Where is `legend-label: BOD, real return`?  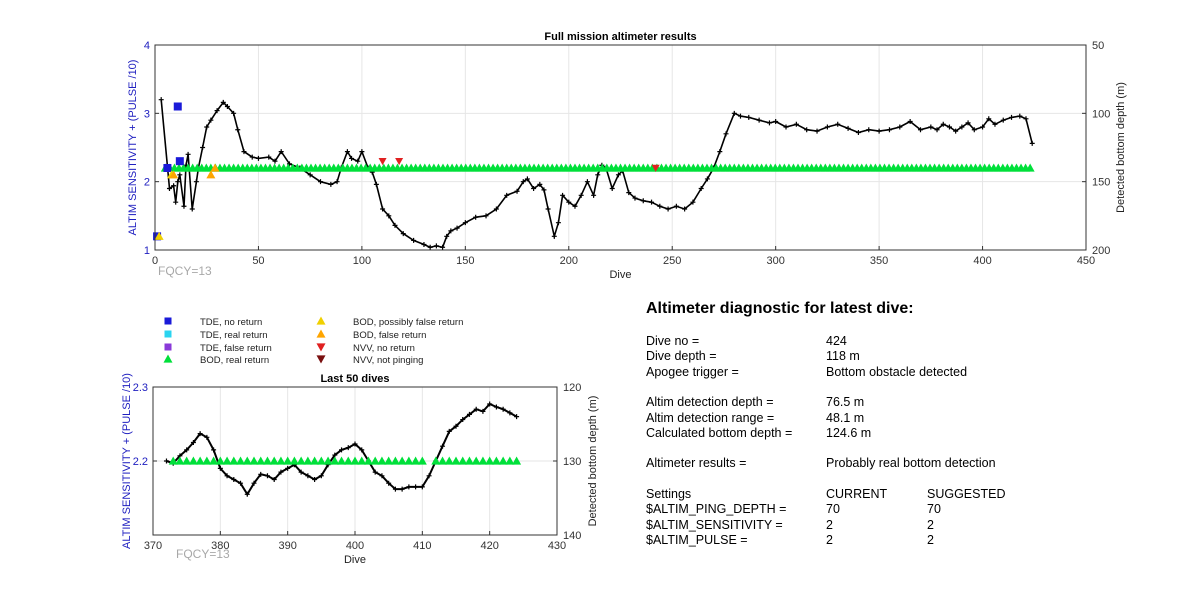 legend-label: BOD, real return is located at coordinates (234, 360).